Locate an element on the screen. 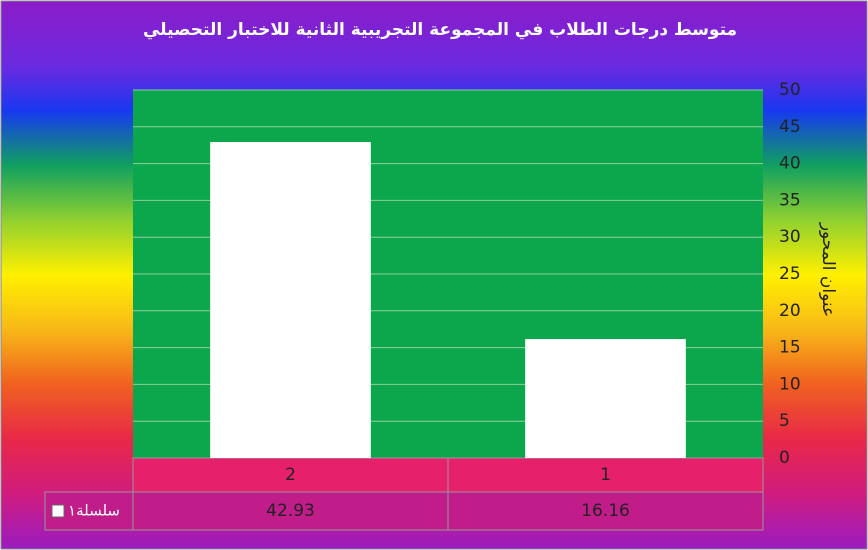  legend-label: سلسلة١ is located at coordinates (94, 511).